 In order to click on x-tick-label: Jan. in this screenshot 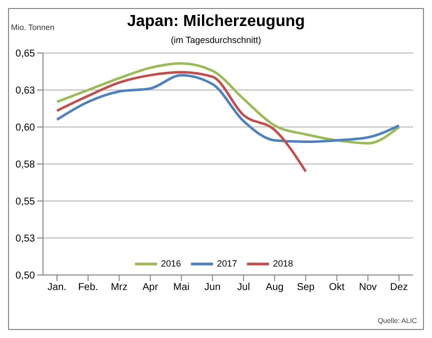, I will do `click(57, 288)`.